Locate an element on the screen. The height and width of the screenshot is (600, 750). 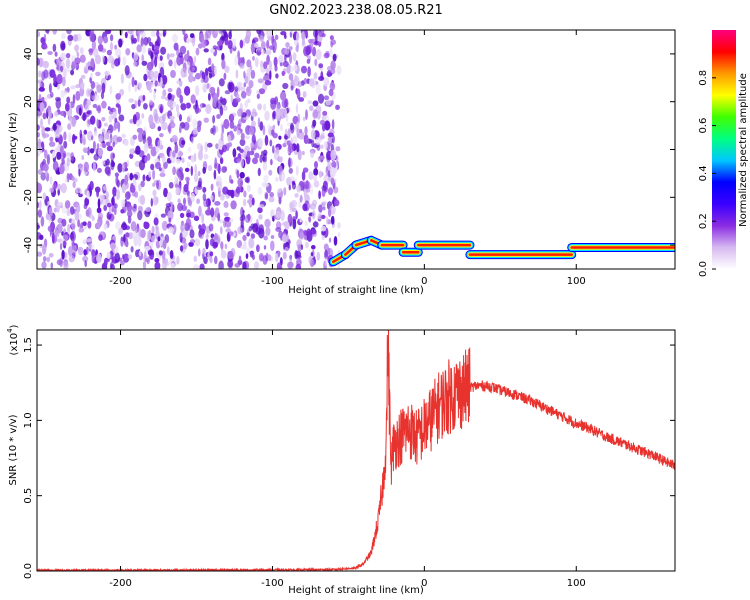
spectrogram-x-axis-label: Height of straight line (km) is located at coordinates (356, 290).